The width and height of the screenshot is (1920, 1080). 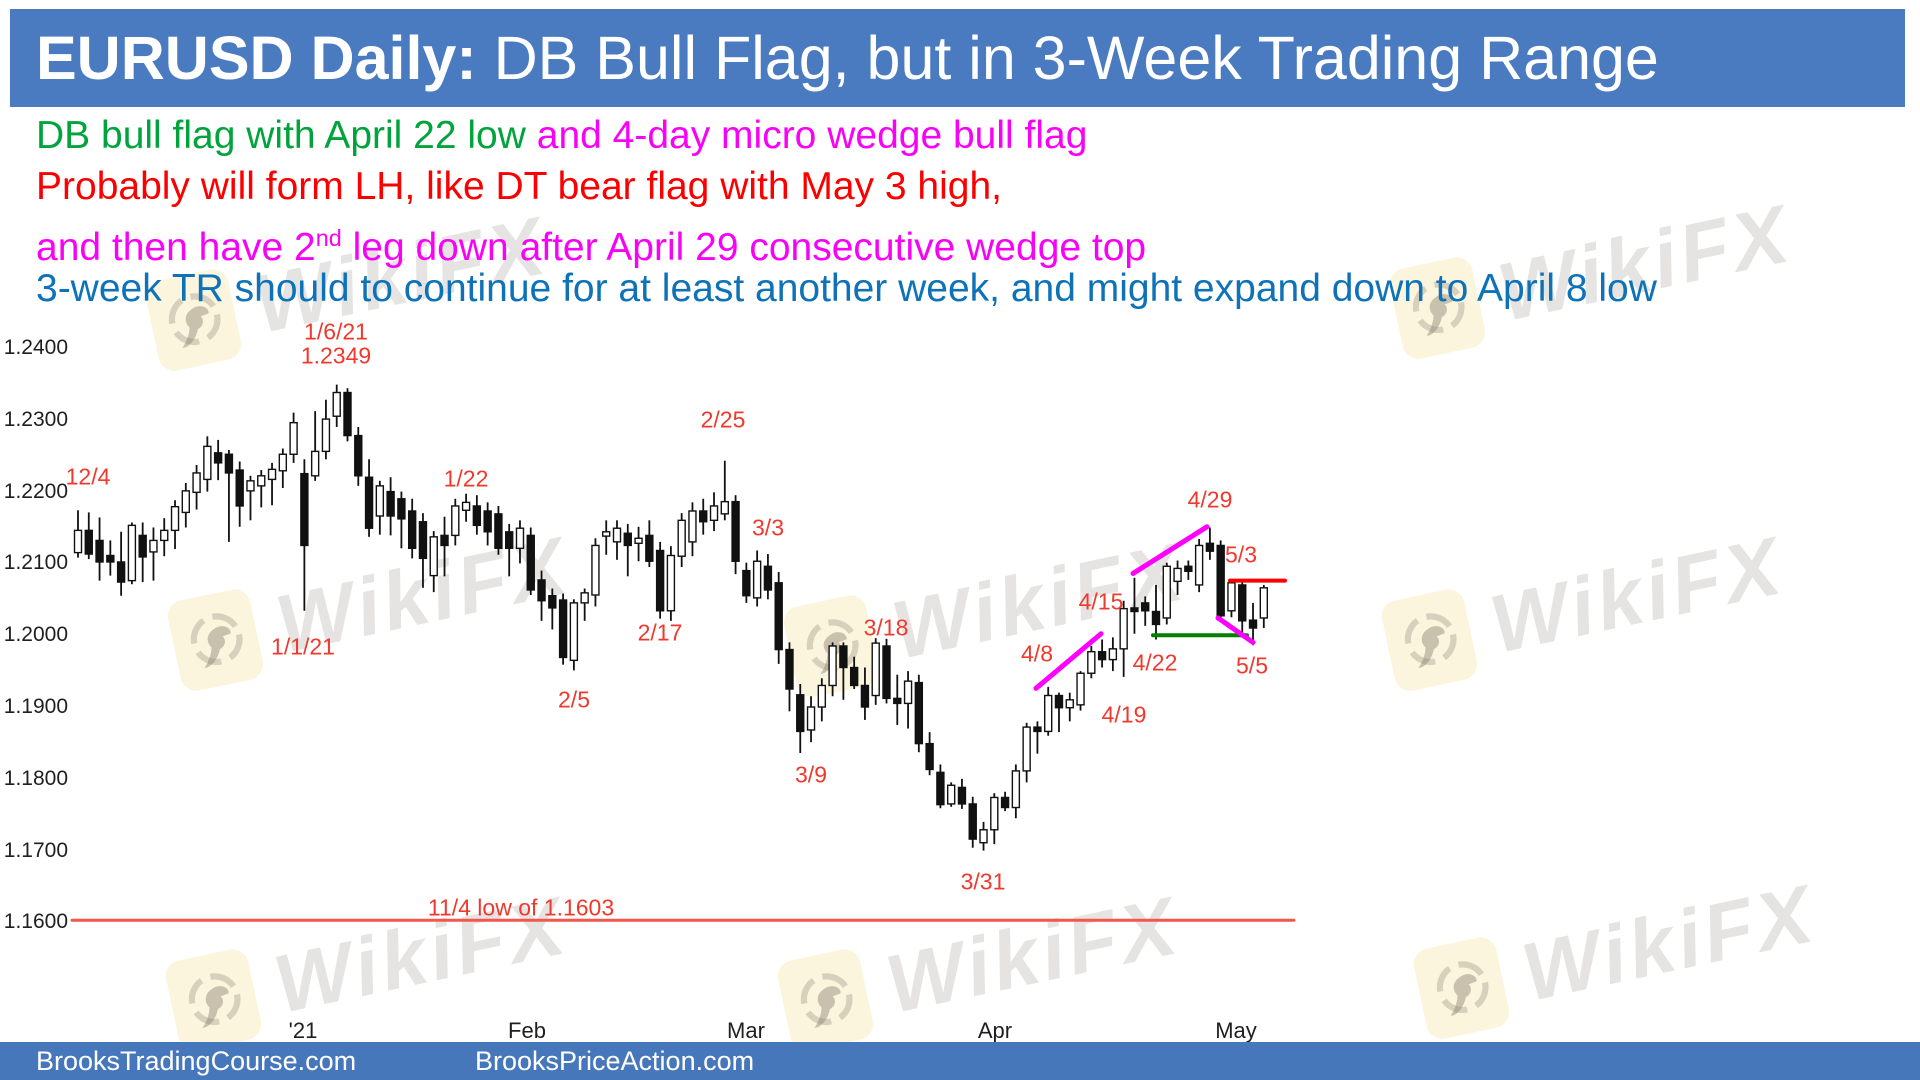 I want to click on note-bull-flag: DB bull flag with April 22 low, so click(x=286, y=135).